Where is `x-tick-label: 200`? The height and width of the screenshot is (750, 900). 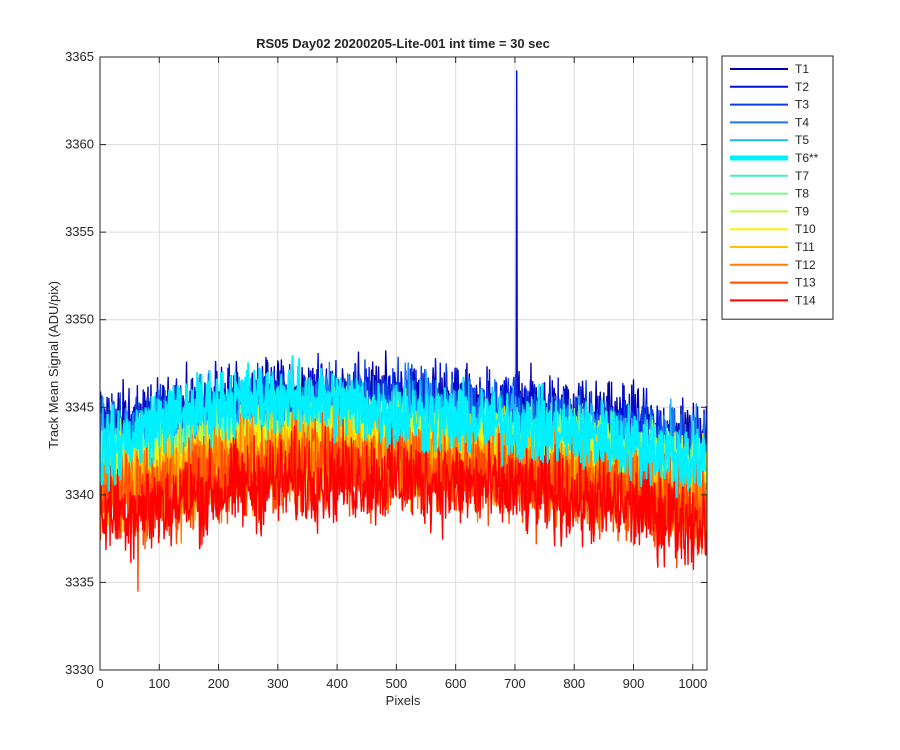
x-tick-label: 200 is located at coordinates (219, 683).